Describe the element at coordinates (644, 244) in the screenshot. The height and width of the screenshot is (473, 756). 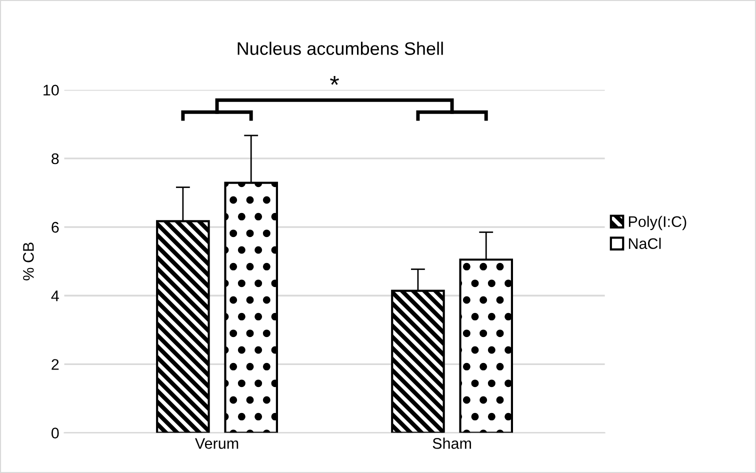
I see `legend-label: NaCl` at that location.